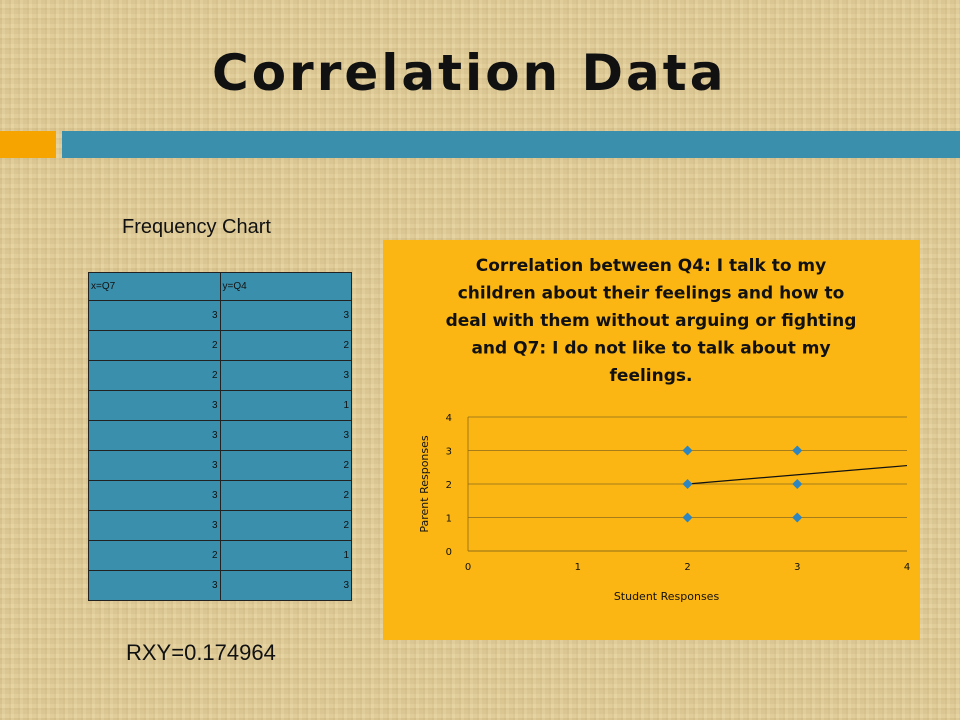  I want to click on table-header-y: y=Q4, so click(285, 286).